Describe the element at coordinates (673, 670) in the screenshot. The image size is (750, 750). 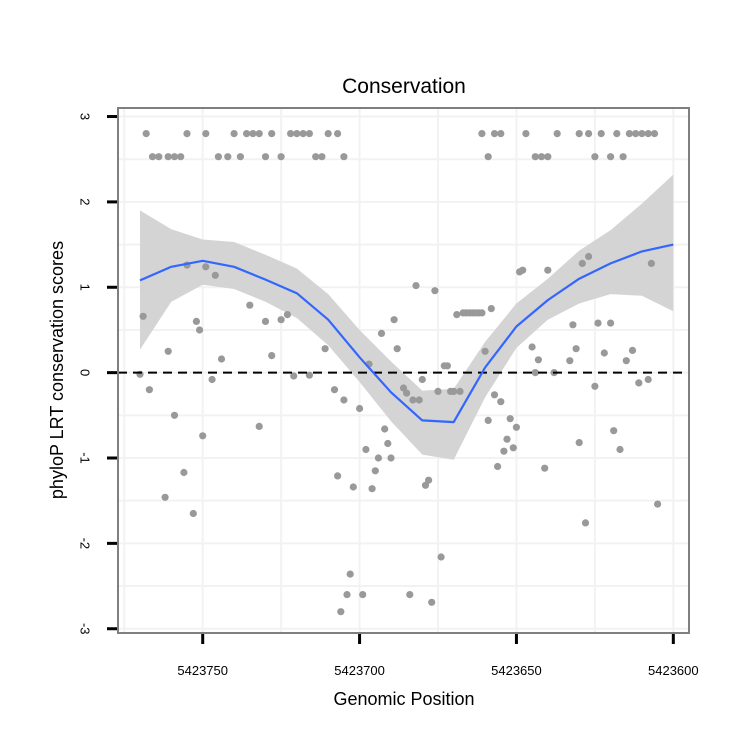
I see `x-tick-label: 5423600` at that location.